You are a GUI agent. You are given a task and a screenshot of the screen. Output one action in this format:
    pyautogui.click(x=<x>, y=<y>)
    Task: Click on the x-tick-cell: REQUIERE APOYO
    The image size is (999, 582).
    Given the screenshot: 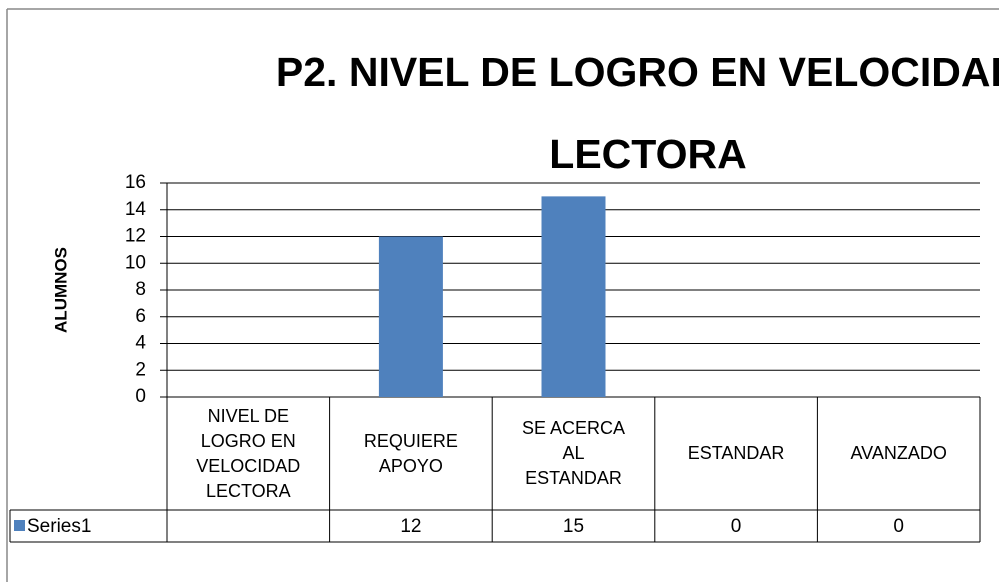 What is the action you would take?
    pyautogui.click(x=411, y=453)
    